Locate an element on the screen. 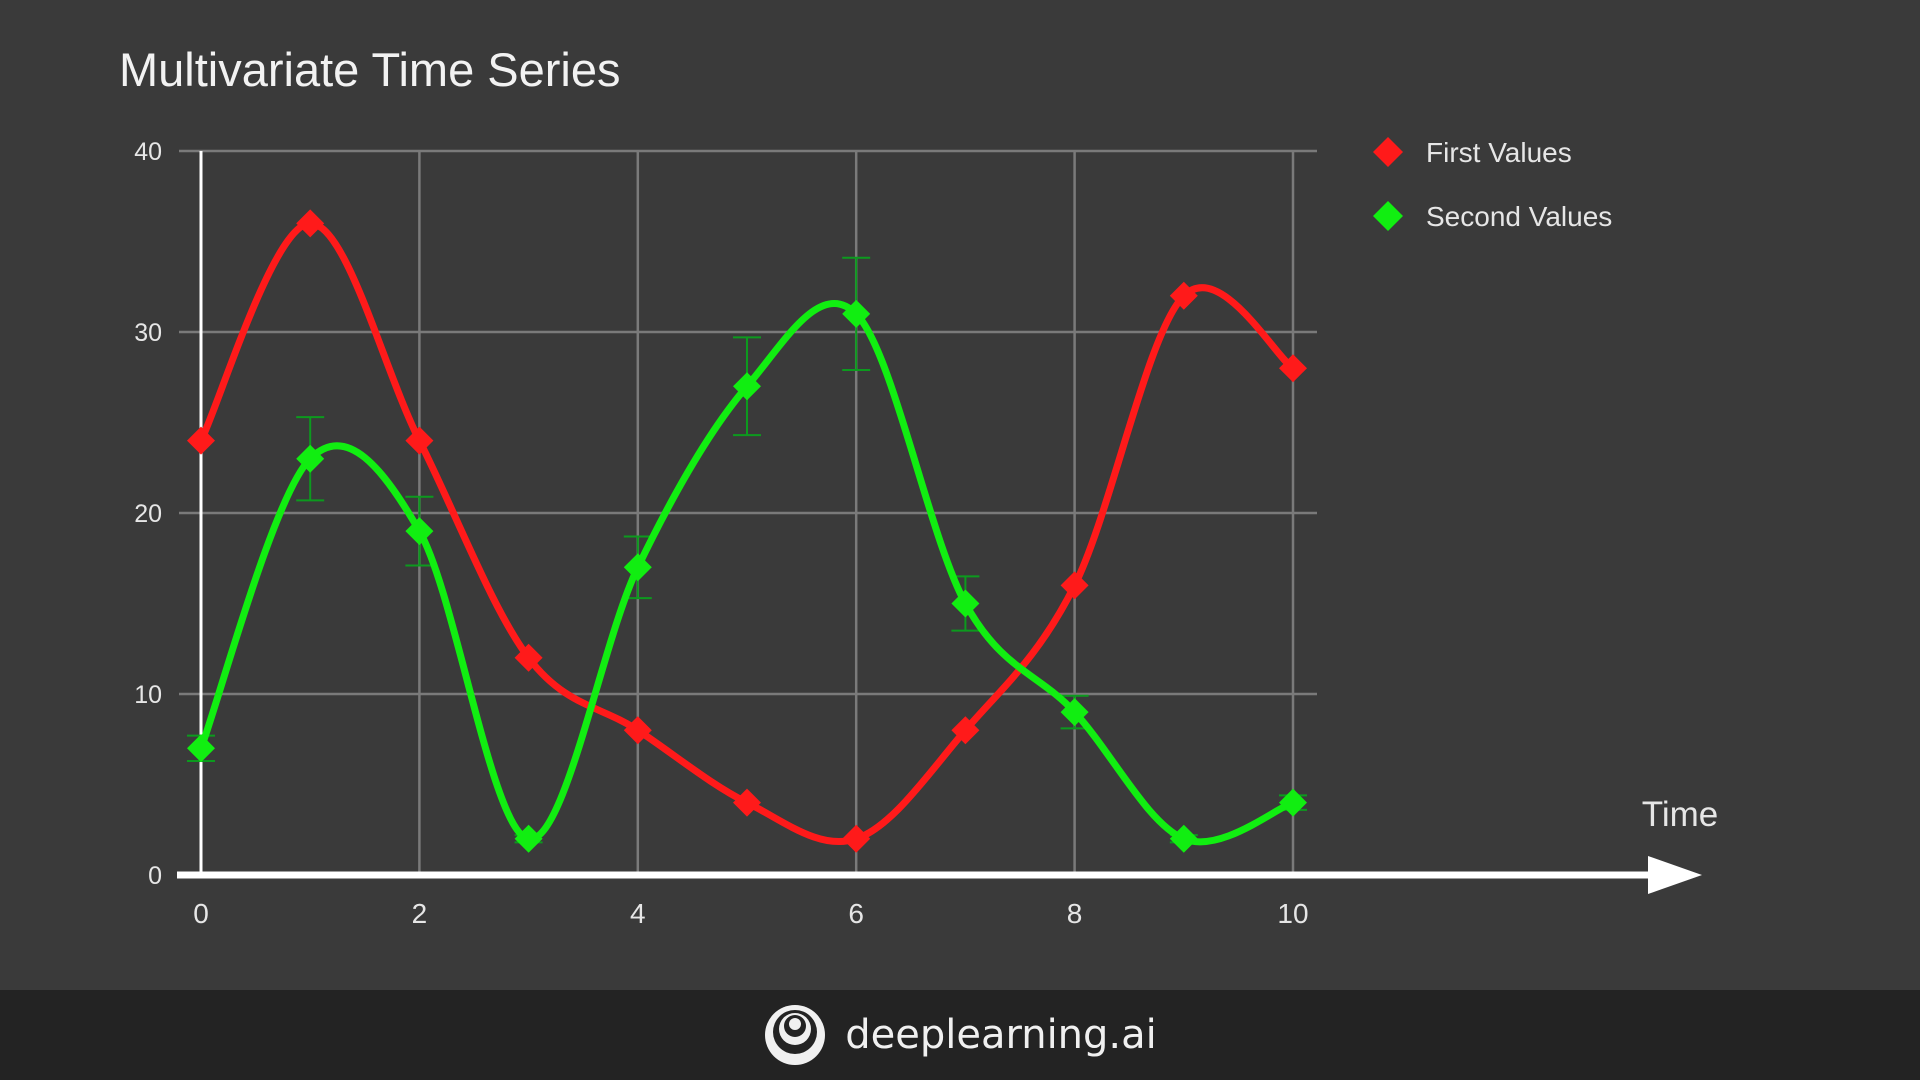 The image size is (1920, 1080). deeplearning-logo-icon is located at coordinates (795, 1035).